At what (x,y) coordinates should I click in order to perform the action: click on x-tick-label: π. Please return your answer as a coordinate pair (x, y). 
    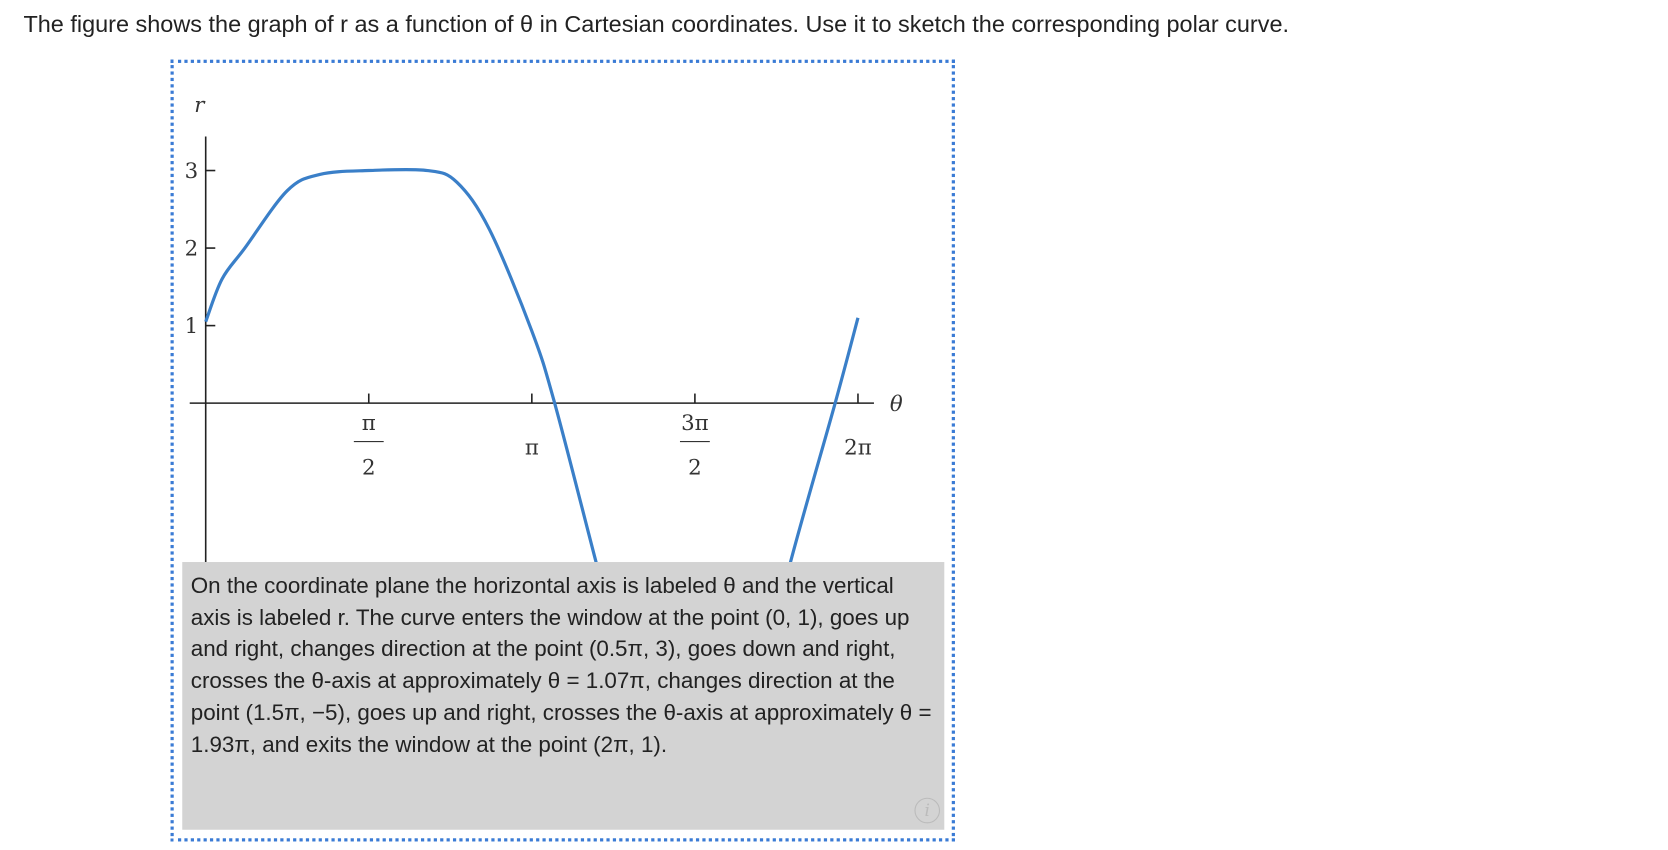
    Looking at the image, I should click on (532, 447).